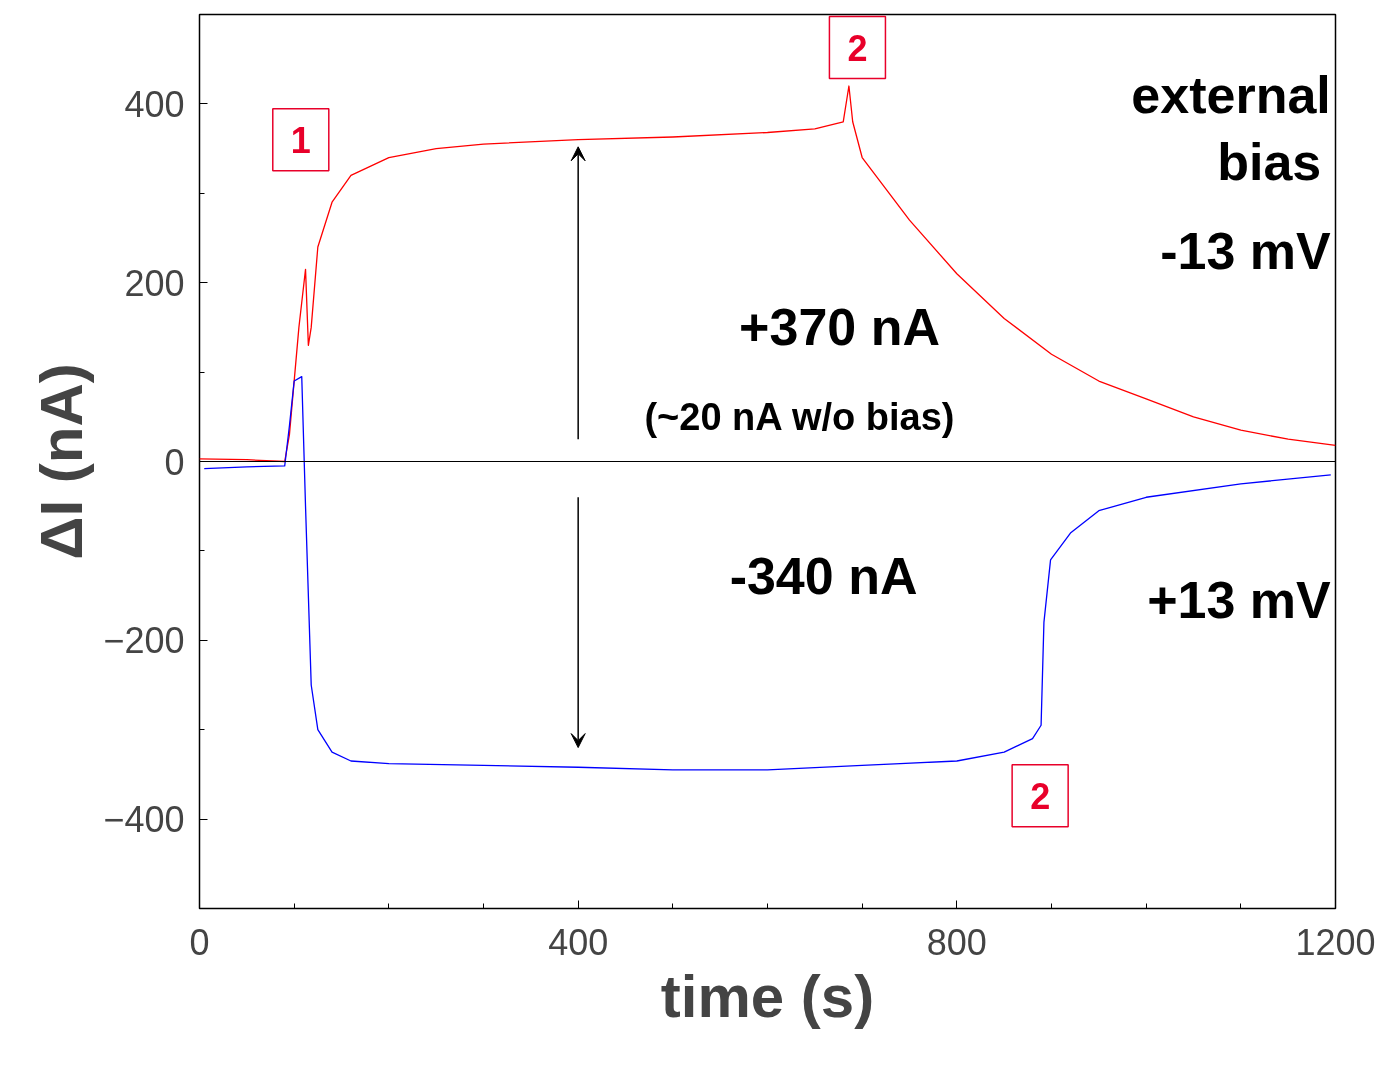 The image size is (1384, 1077). I want to click on y-tick-label: −200, so click(144, 641).